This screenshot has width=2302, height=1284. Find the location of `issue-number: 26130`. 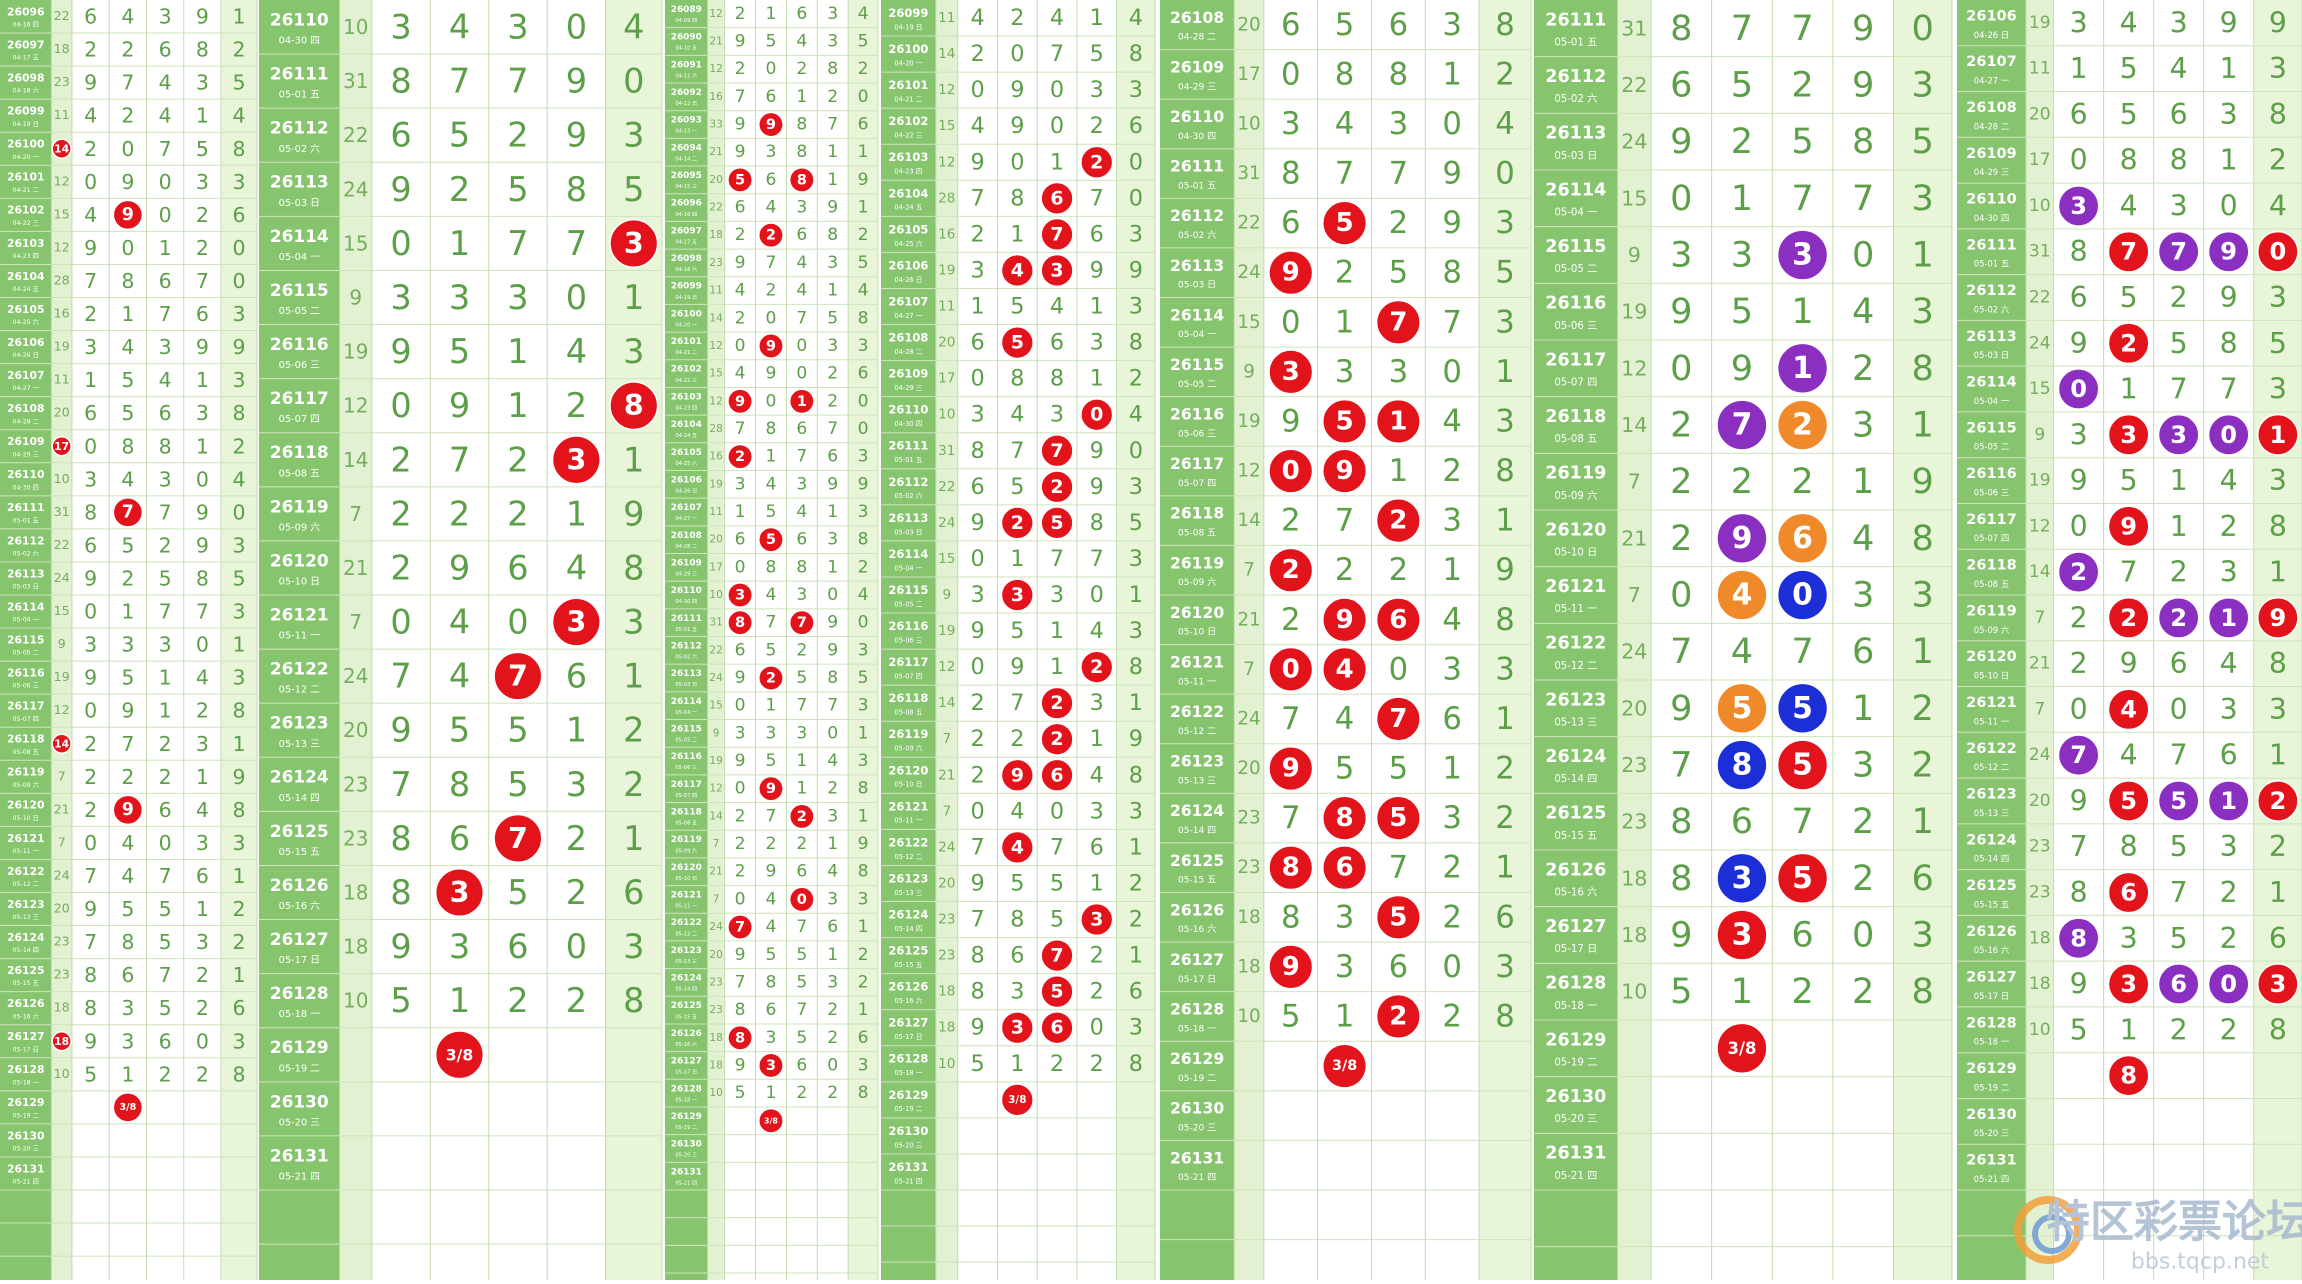

issue-number: 26130 is located at coordinates (299, 1101).